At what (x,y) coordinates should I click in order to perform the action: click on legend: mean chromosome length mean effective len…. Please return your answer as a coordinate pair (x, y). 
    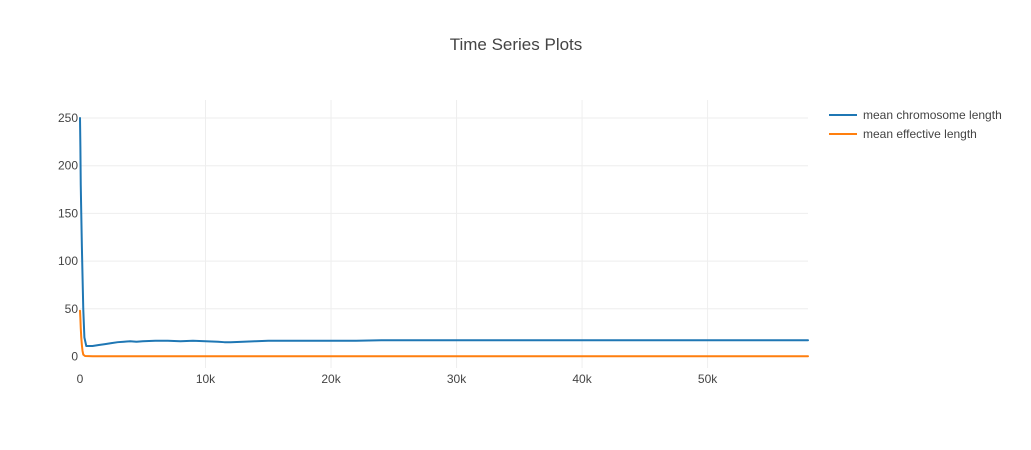
    Looking at the image, I should click on (915, 124).